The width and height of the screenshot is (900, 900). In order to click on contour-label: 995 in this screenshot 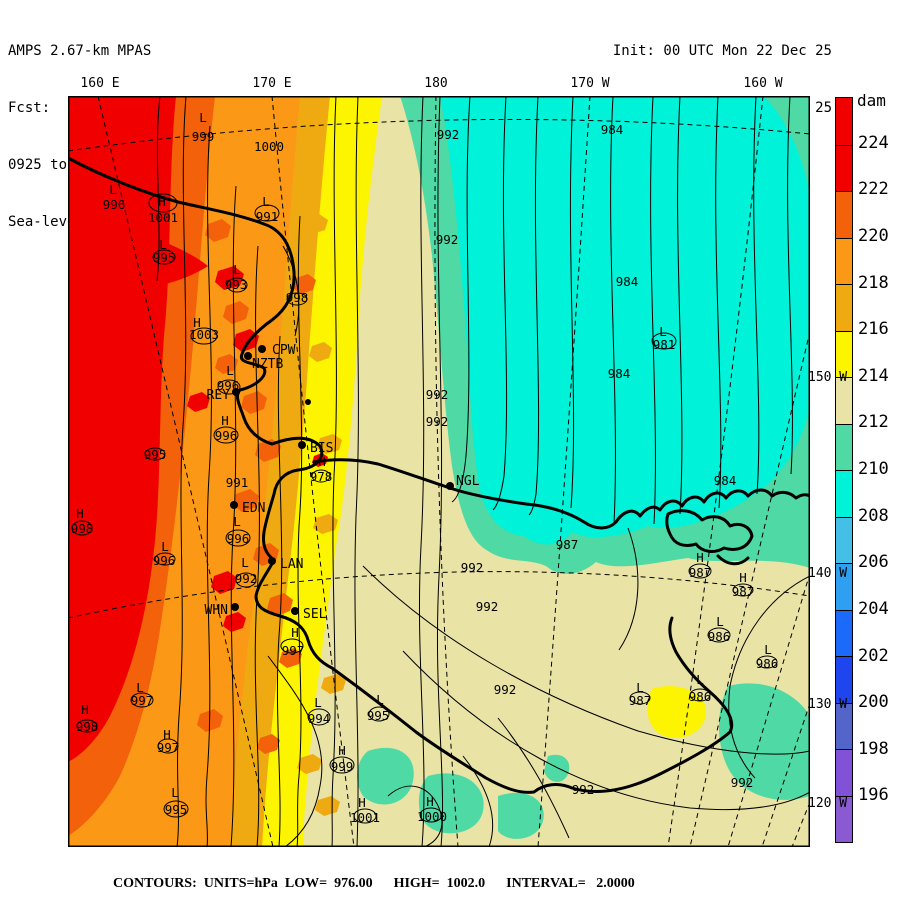, I will do `click(378, 715)`.